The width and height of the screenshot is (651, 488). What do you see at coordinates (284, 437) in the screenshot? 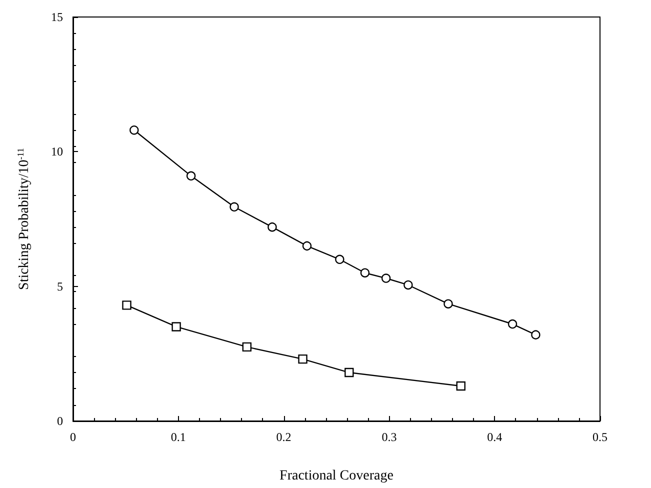
I see `x-tick-label: 0.2` at bounding box center [284, 437].